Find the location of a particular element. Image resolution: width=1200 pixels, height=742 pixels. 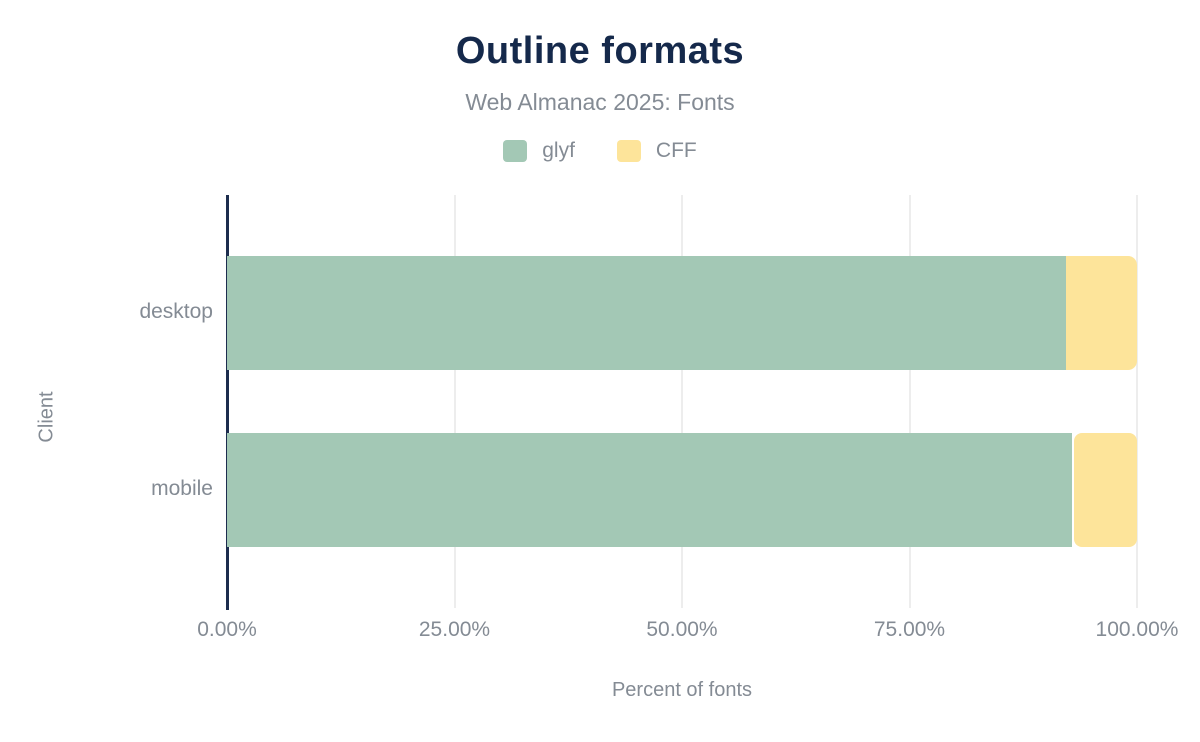

legend-label-glyf: glyf is located at coordinates (558, 150).